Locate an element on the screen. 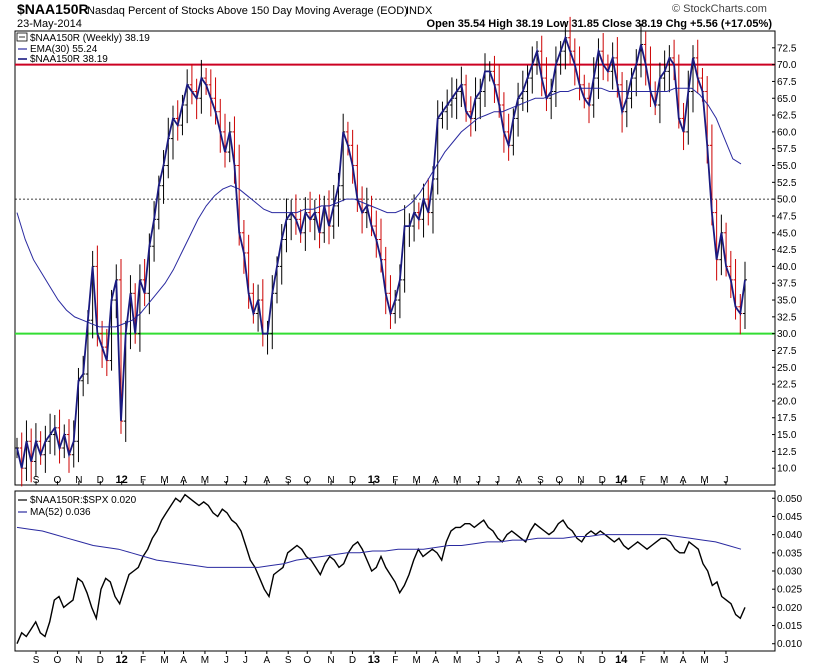 Image resolution: width=820 pixels, height=668 pixels. legend-title: $NAA150R (Weekly) 38.19 is located at coordinates (90, 38).